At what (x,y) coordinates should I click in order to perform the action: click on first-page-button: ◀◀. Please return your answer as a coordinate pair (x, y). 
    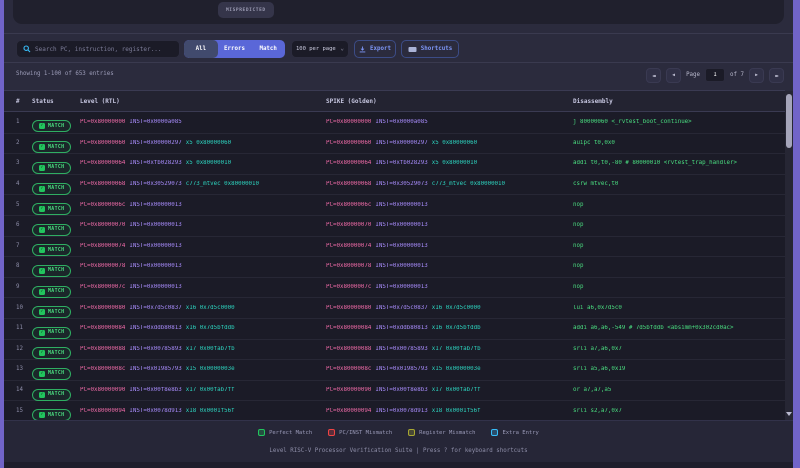
    Looking at the image, I should click on (654, 75).